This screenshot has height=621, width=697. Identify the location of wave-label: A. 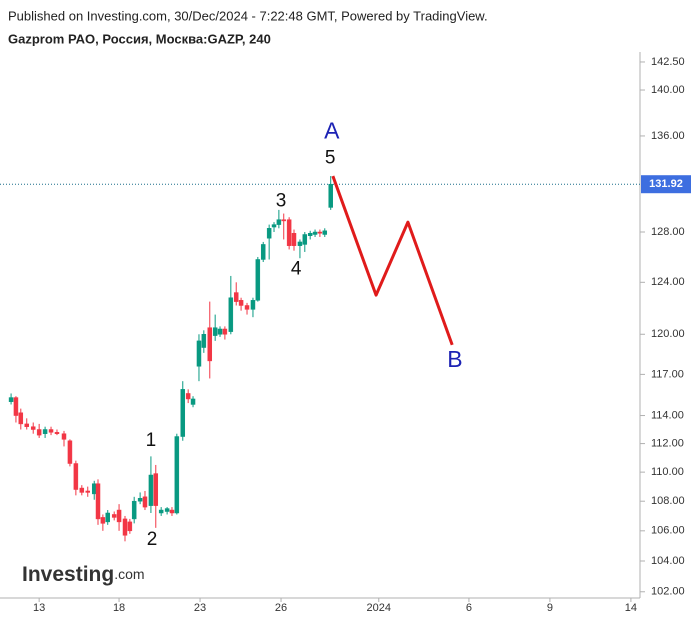
(332, 131).